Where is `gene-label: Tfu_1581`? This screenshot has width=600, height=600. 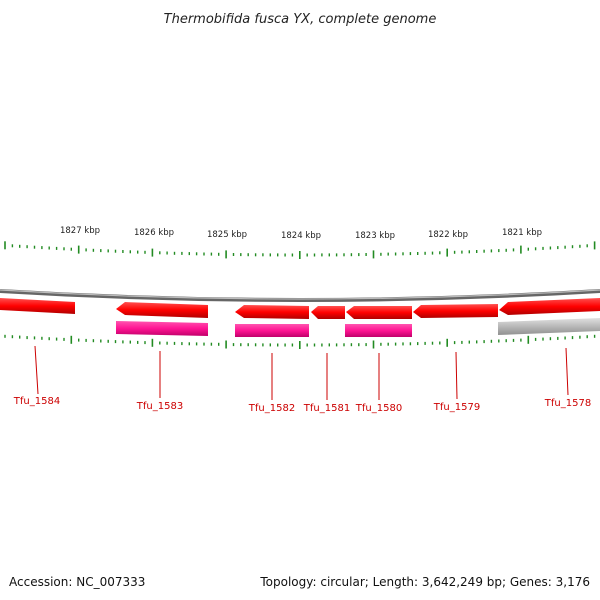 gene-label: Tfu_1581 is located at coordinates (326, 408).